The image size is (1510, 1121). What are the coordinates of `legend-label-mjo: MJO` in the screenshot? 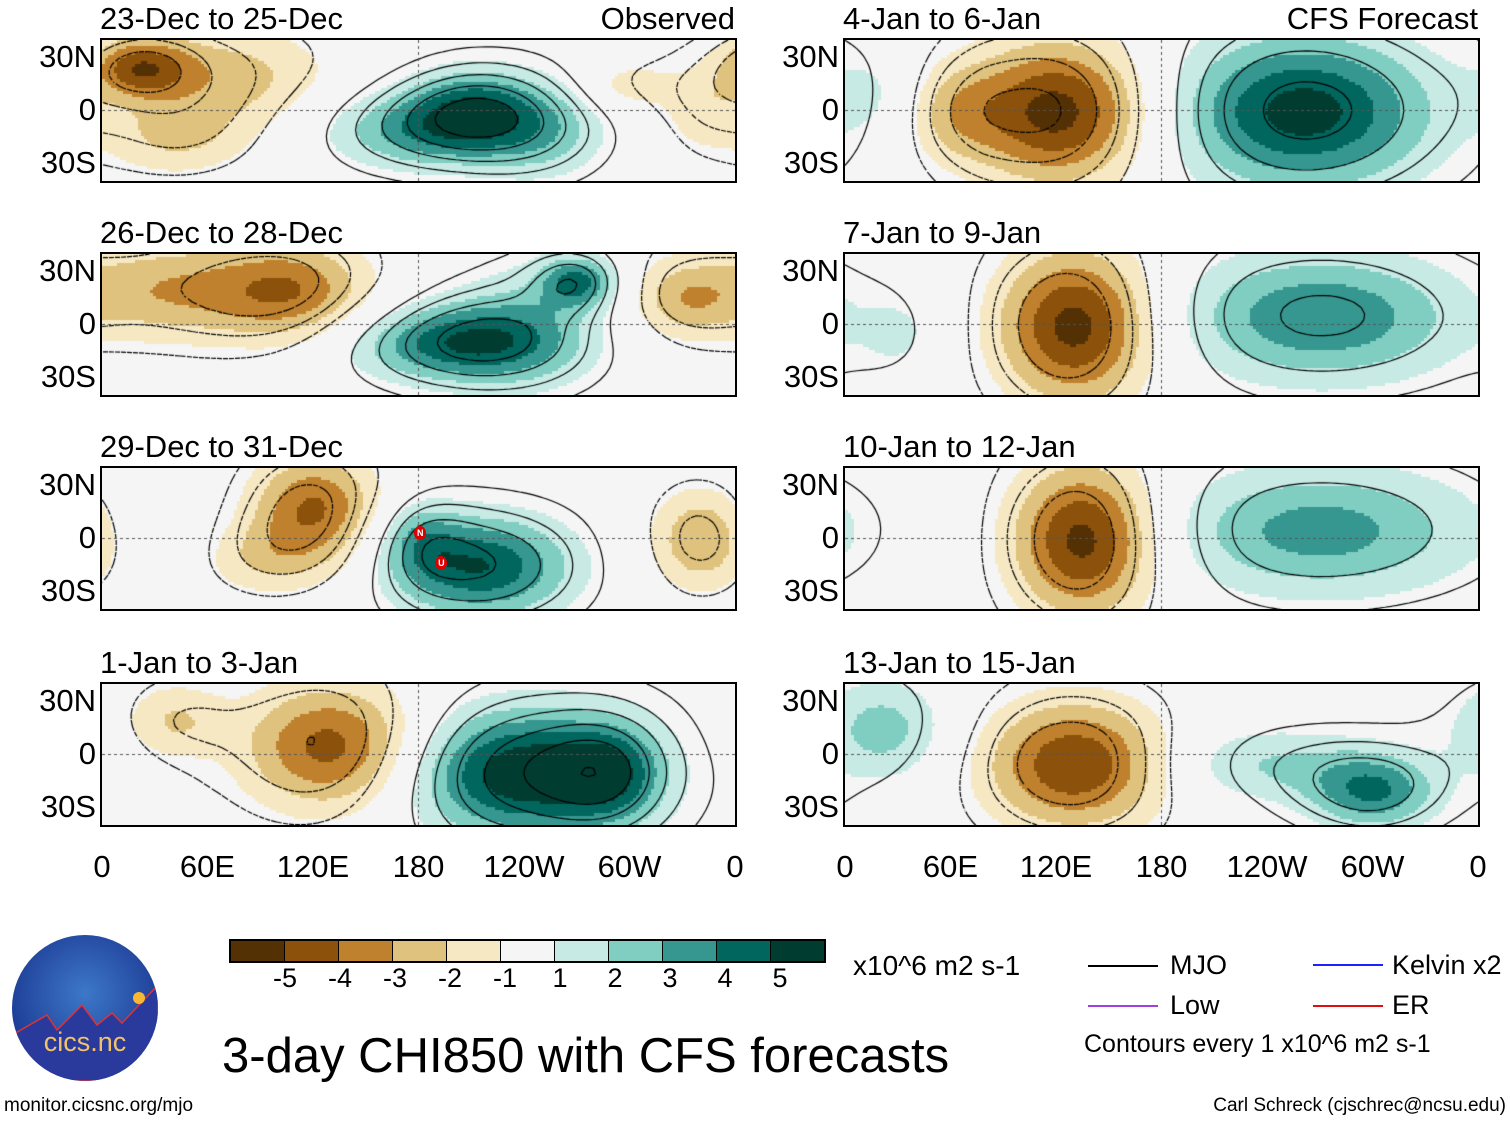 It's located at (1198, 965).